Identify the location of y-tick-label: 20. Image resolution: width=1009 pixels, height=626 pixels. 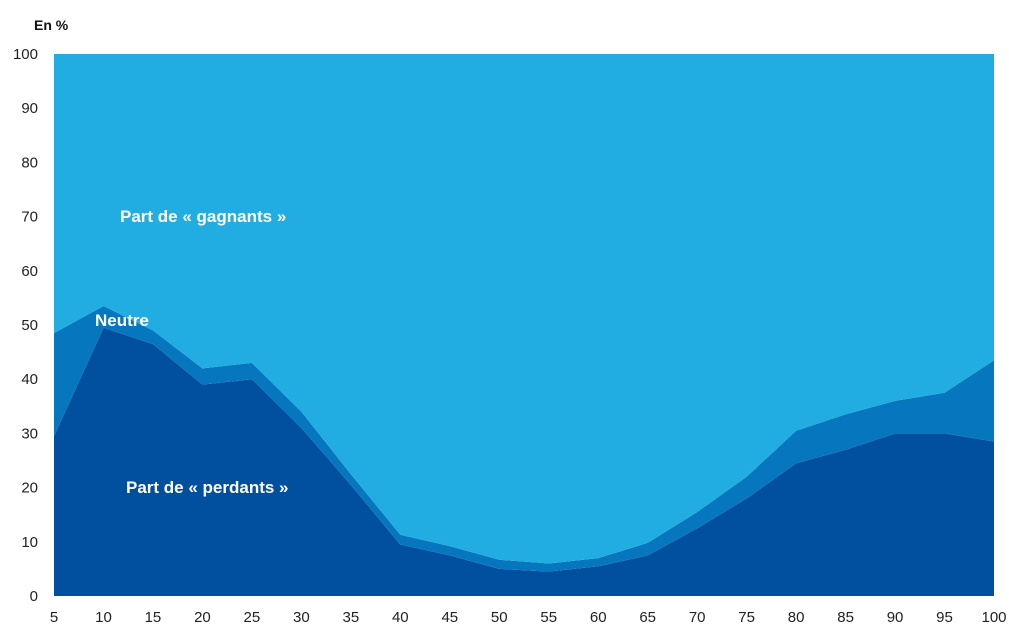
(29, 488).